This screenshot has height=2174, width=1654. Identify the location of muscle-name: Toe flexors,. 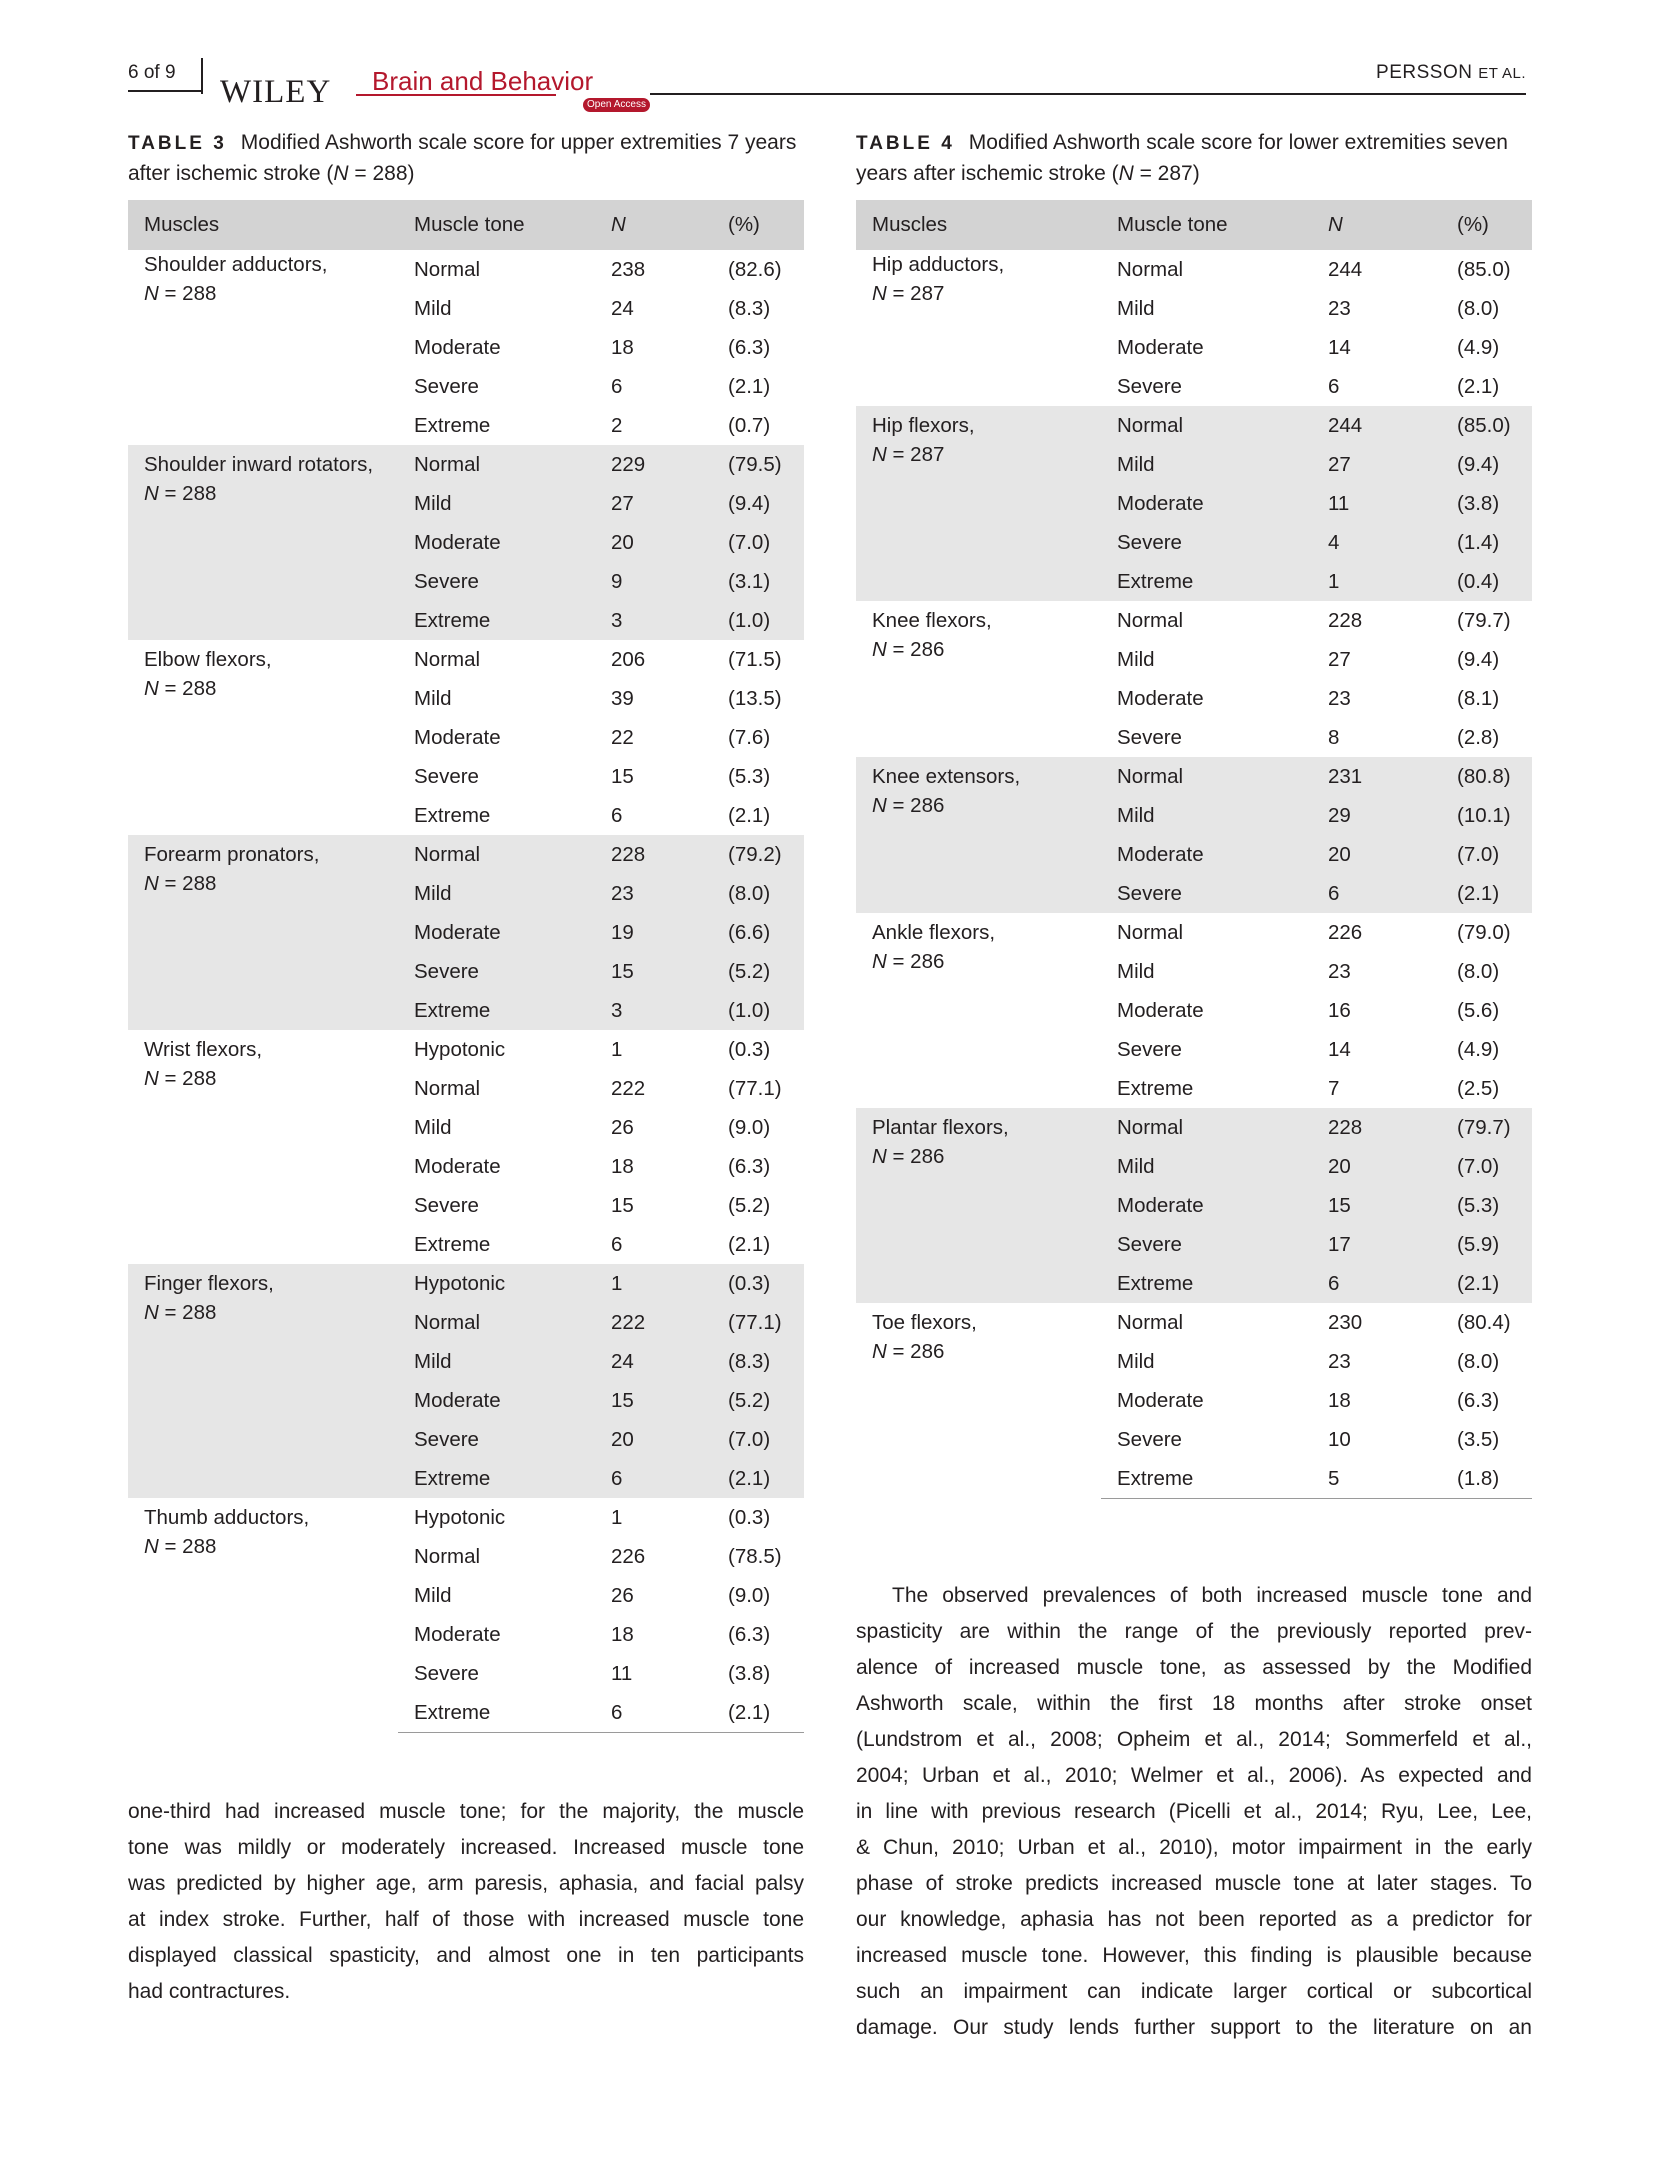
(924, 1322).